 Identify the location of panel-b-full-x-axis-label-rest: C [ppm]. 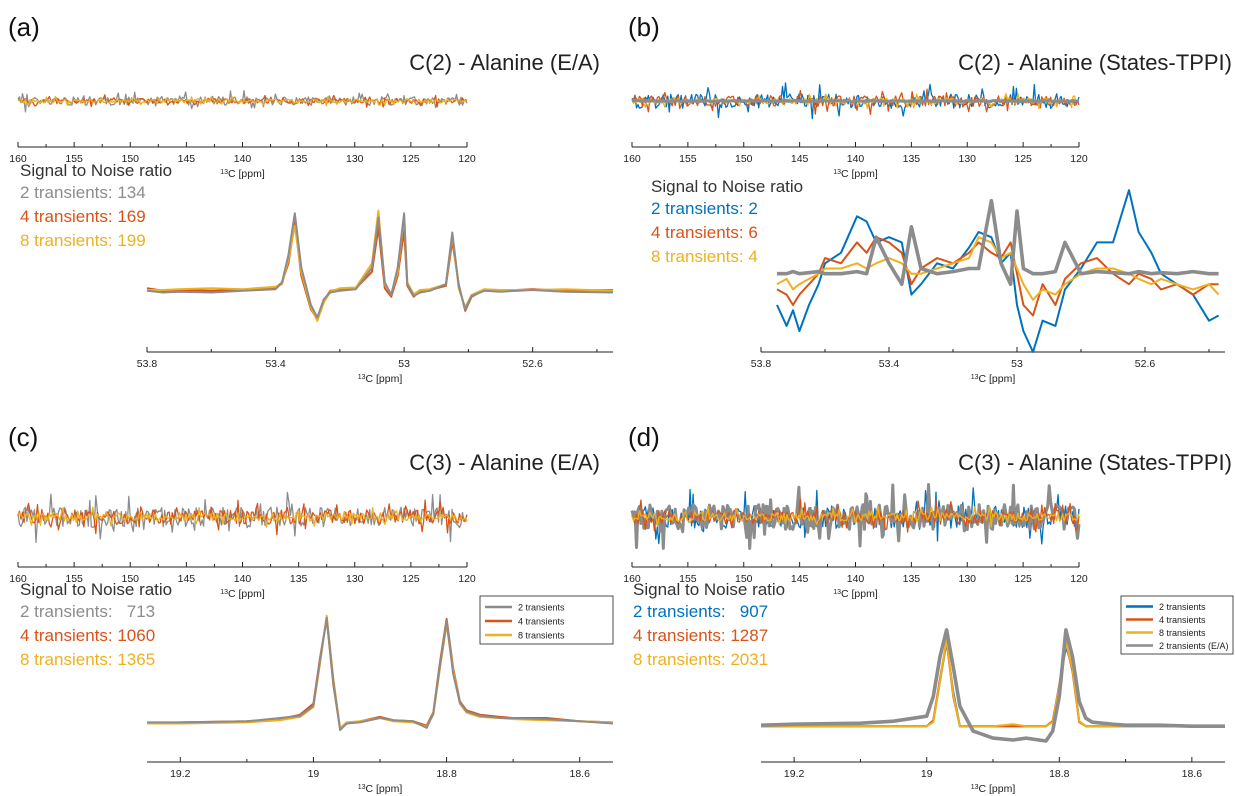
(859, 174).